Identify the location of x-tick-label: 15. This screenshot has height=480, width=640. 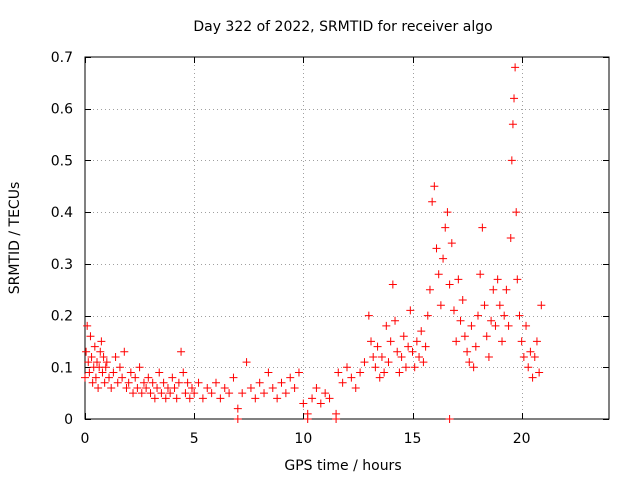
(413, 439).